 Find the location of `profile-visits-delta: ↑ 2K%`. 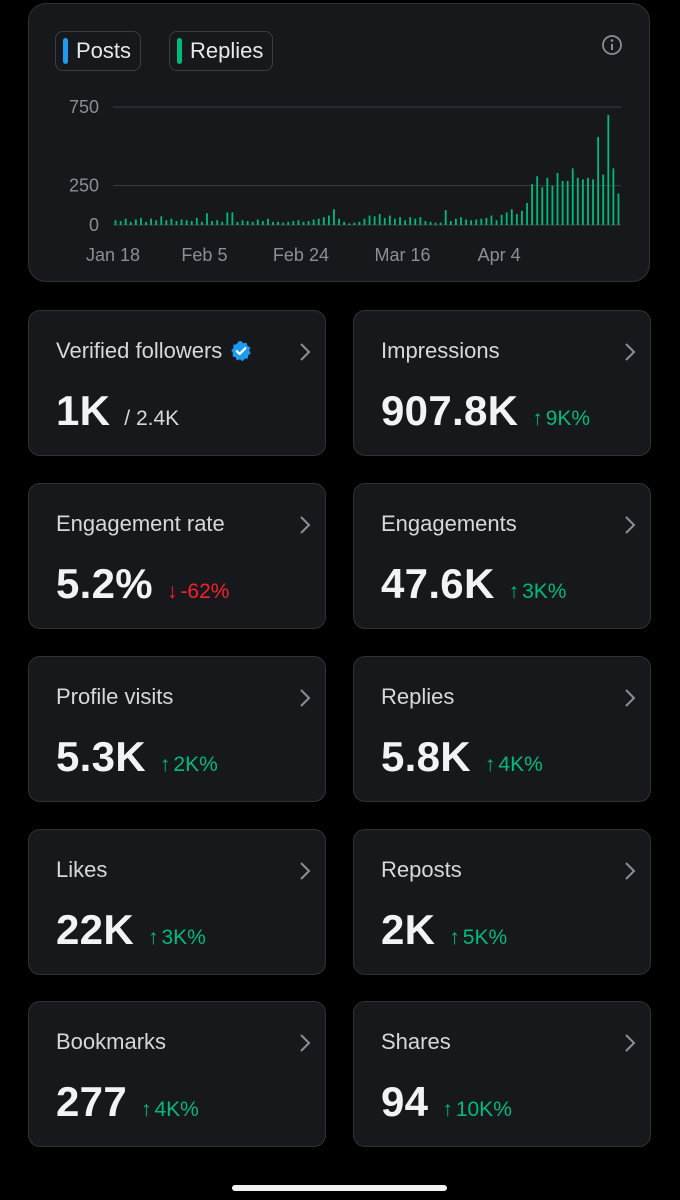

profile-visits-delta: ↑ 2K% is located at coordinates (189, 765).